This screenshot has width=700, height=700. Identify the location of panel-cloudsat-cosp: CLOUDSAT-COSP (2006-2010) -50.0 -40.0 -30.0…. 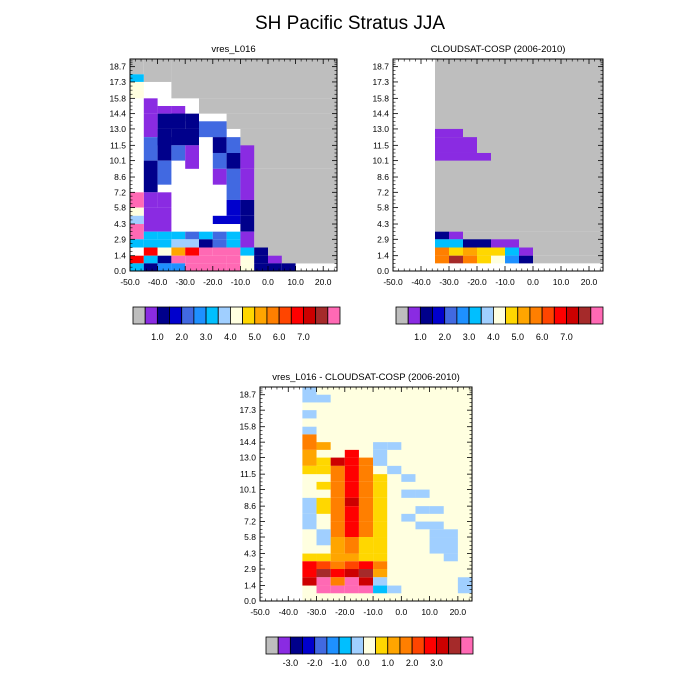
(488, 193).